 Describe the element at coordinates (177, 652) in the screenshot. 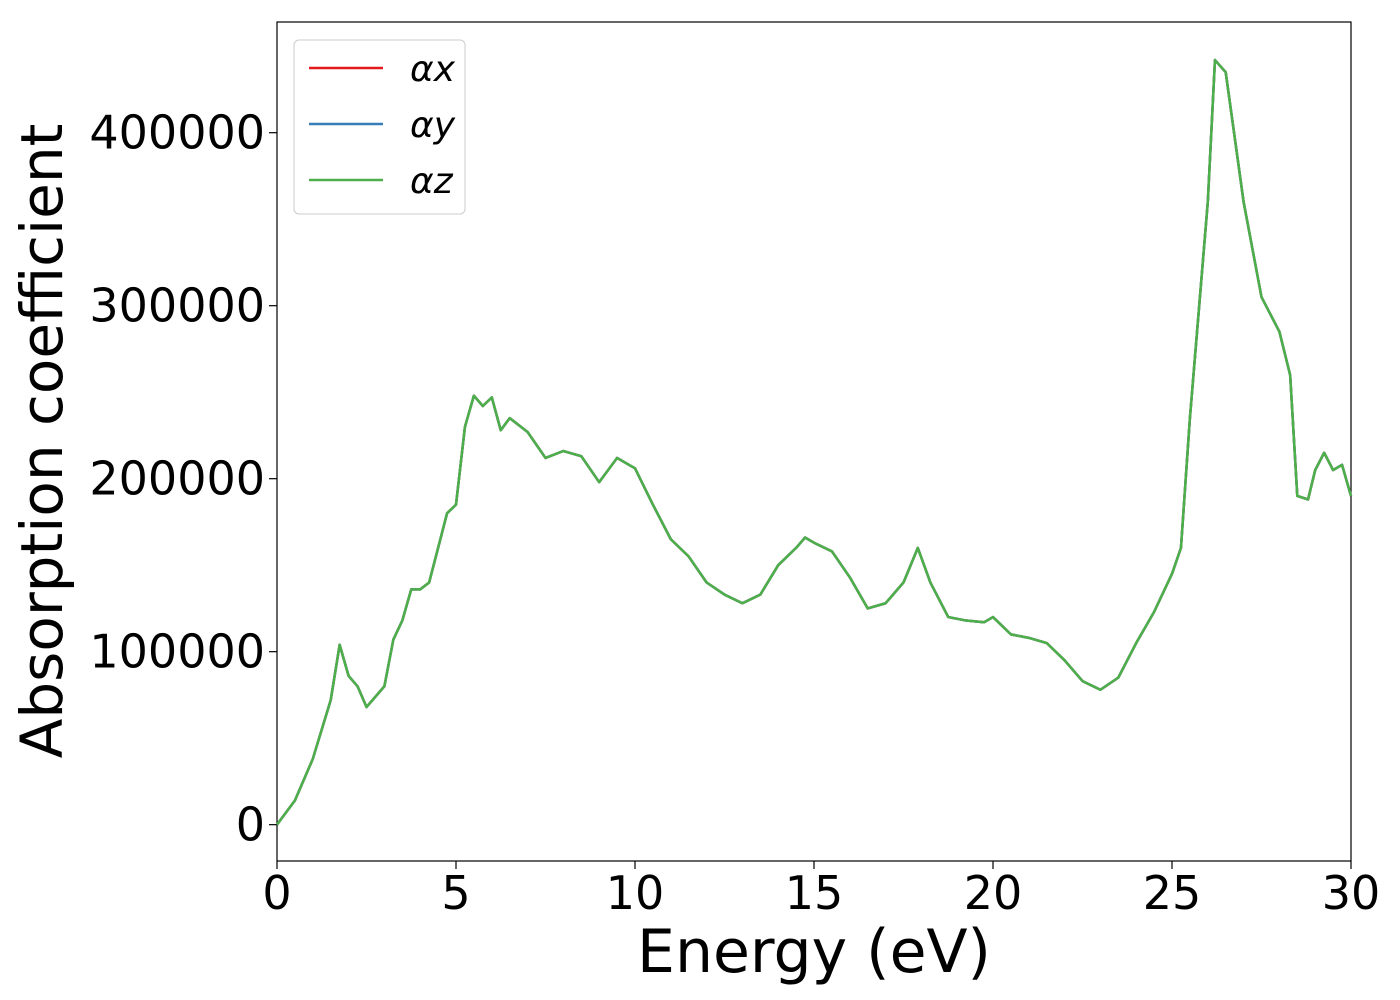

I see `y-tick-label: 100000` at that location.